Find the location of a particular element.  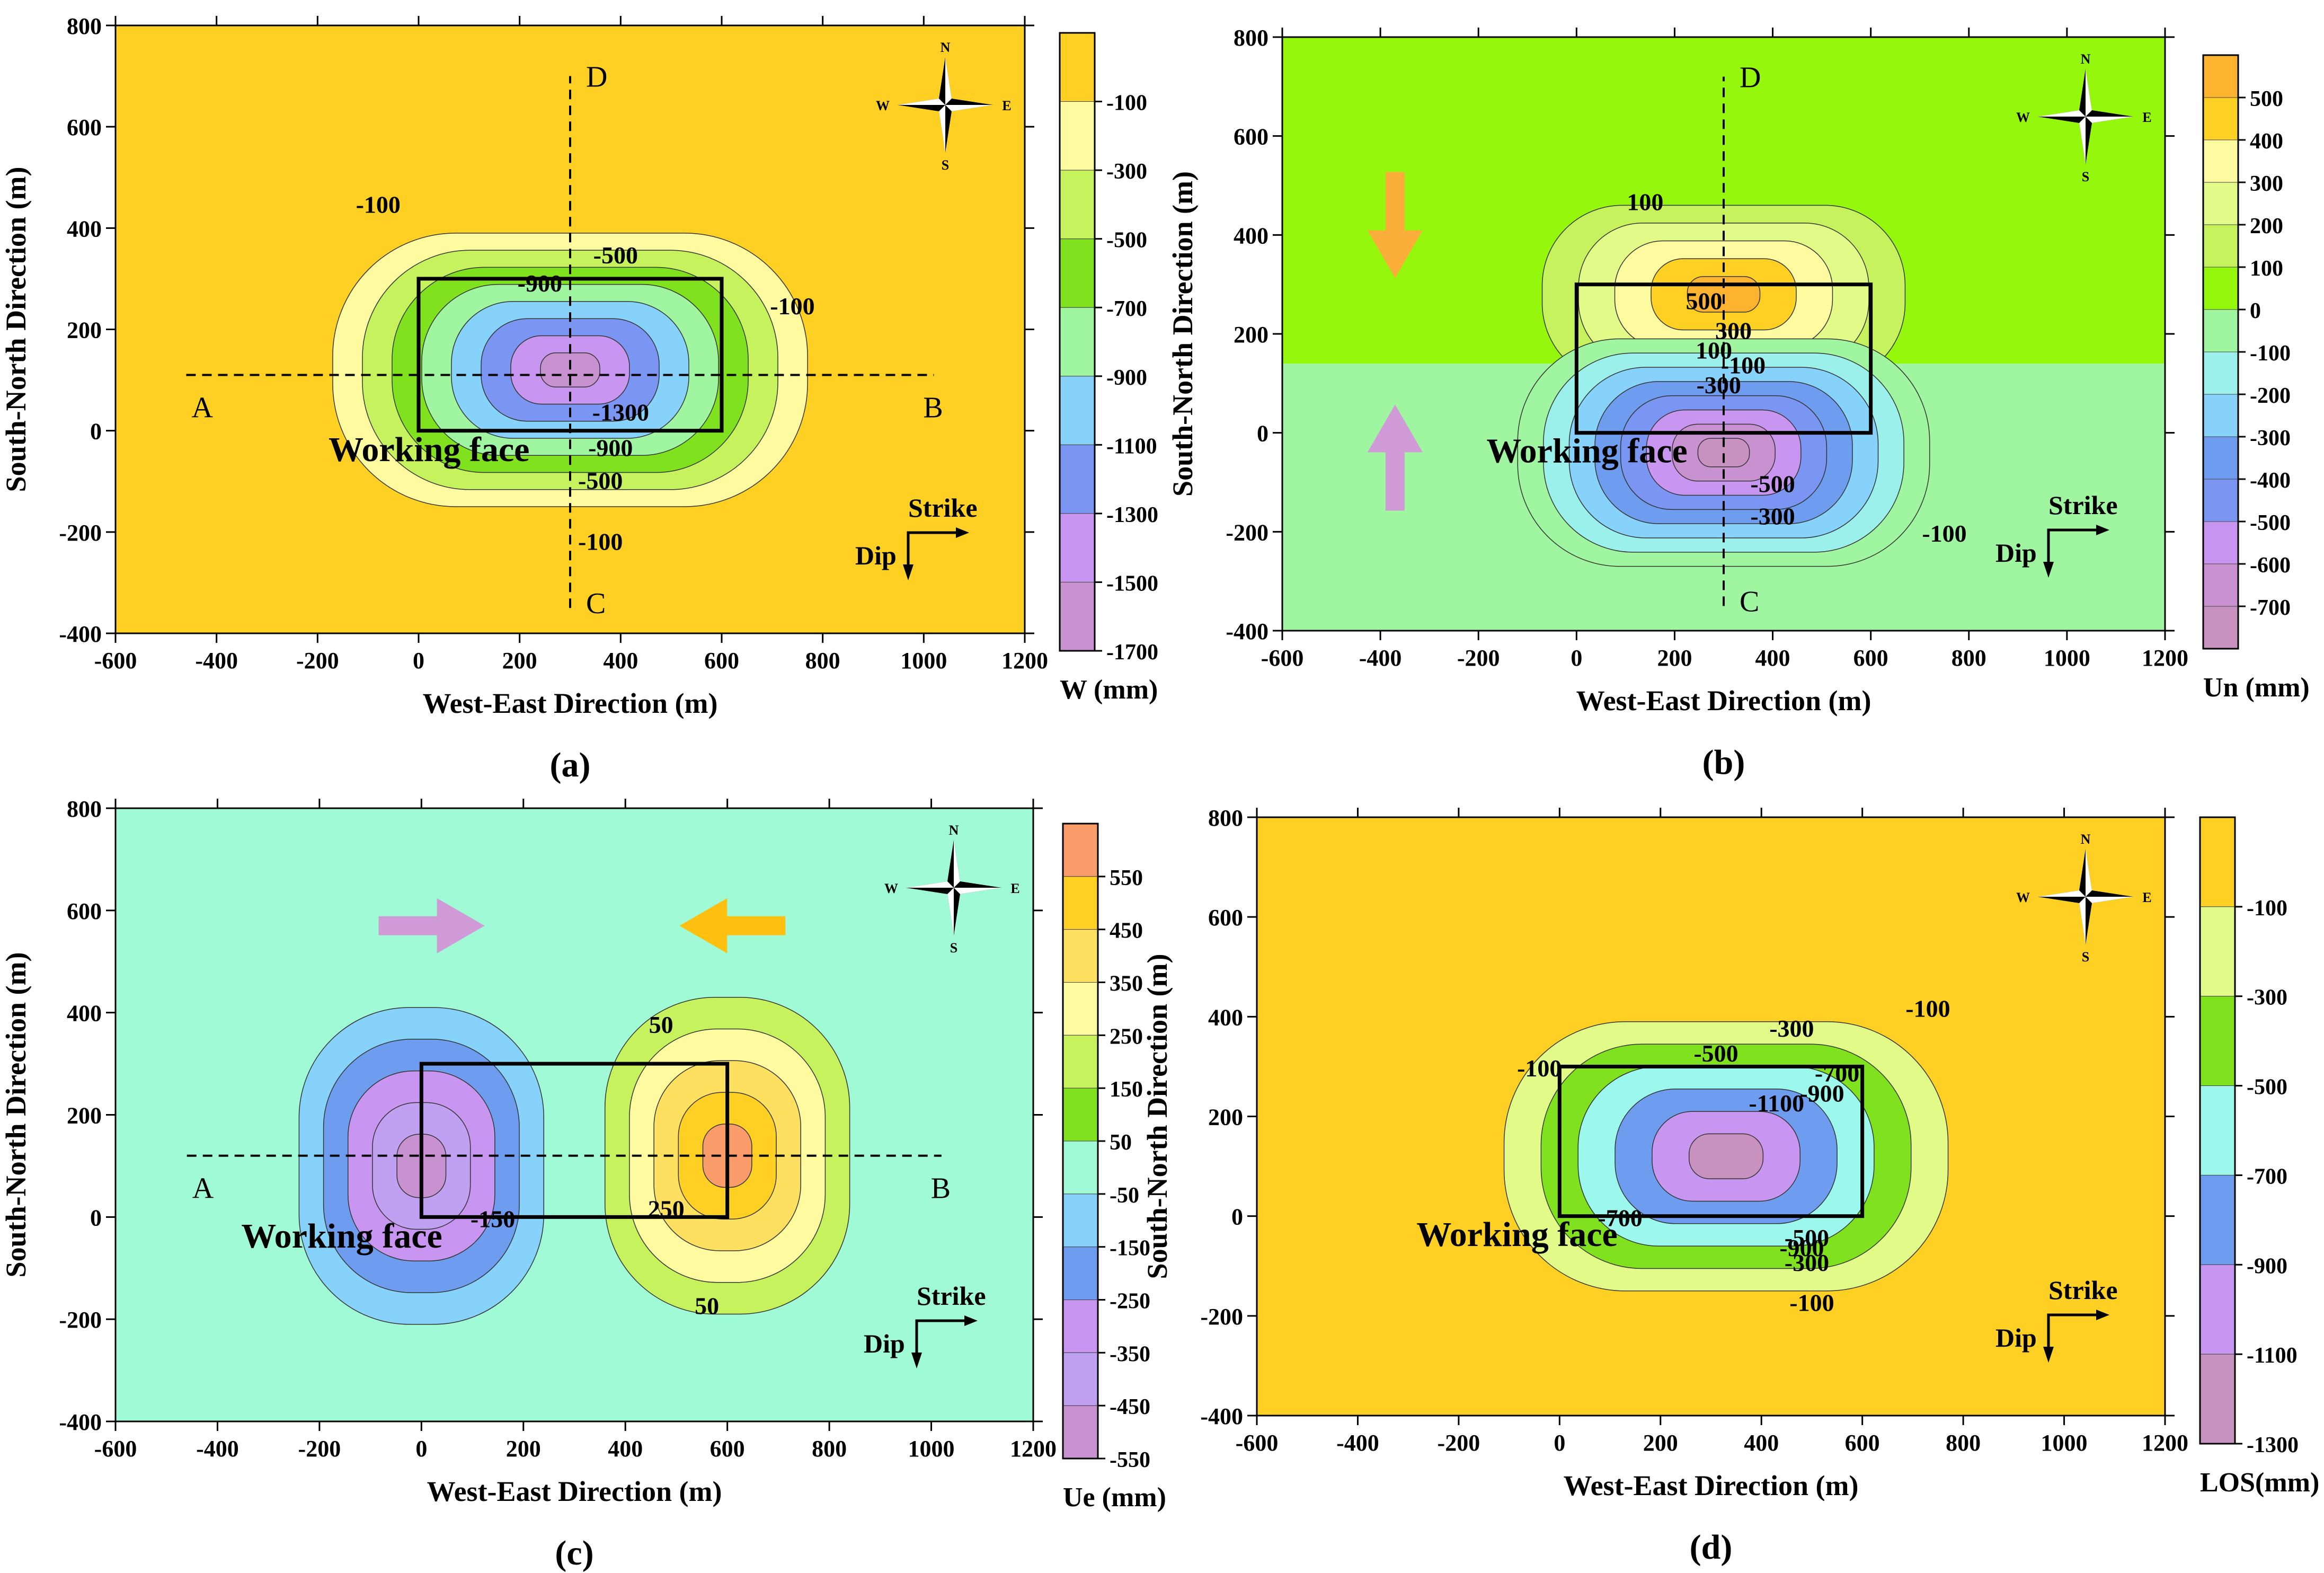

x-tick-label: 400 is located at coordinates (1762, 1443).